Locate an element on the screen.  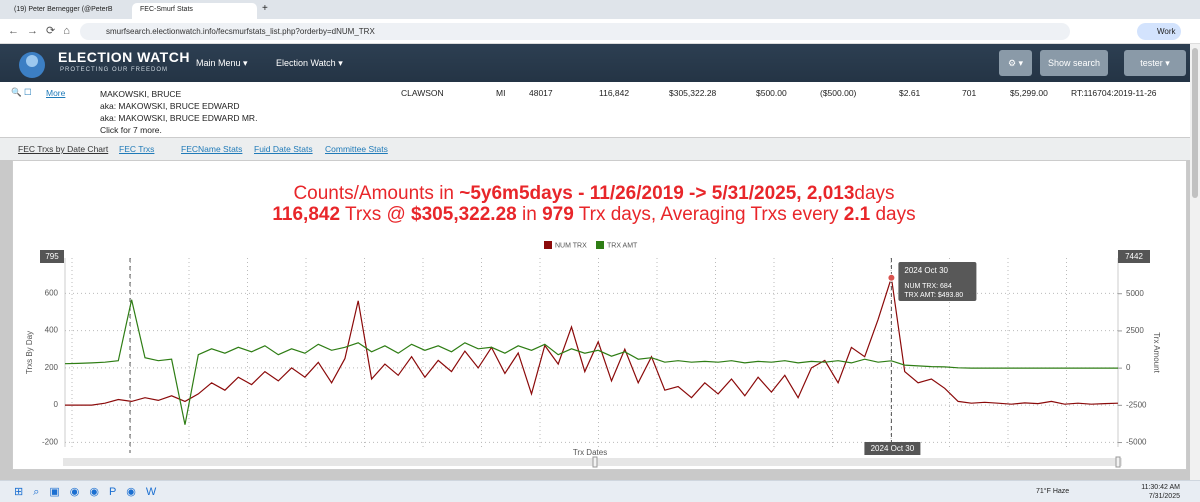
weather: 71°F Haze is located at coordinates (1052, 491).